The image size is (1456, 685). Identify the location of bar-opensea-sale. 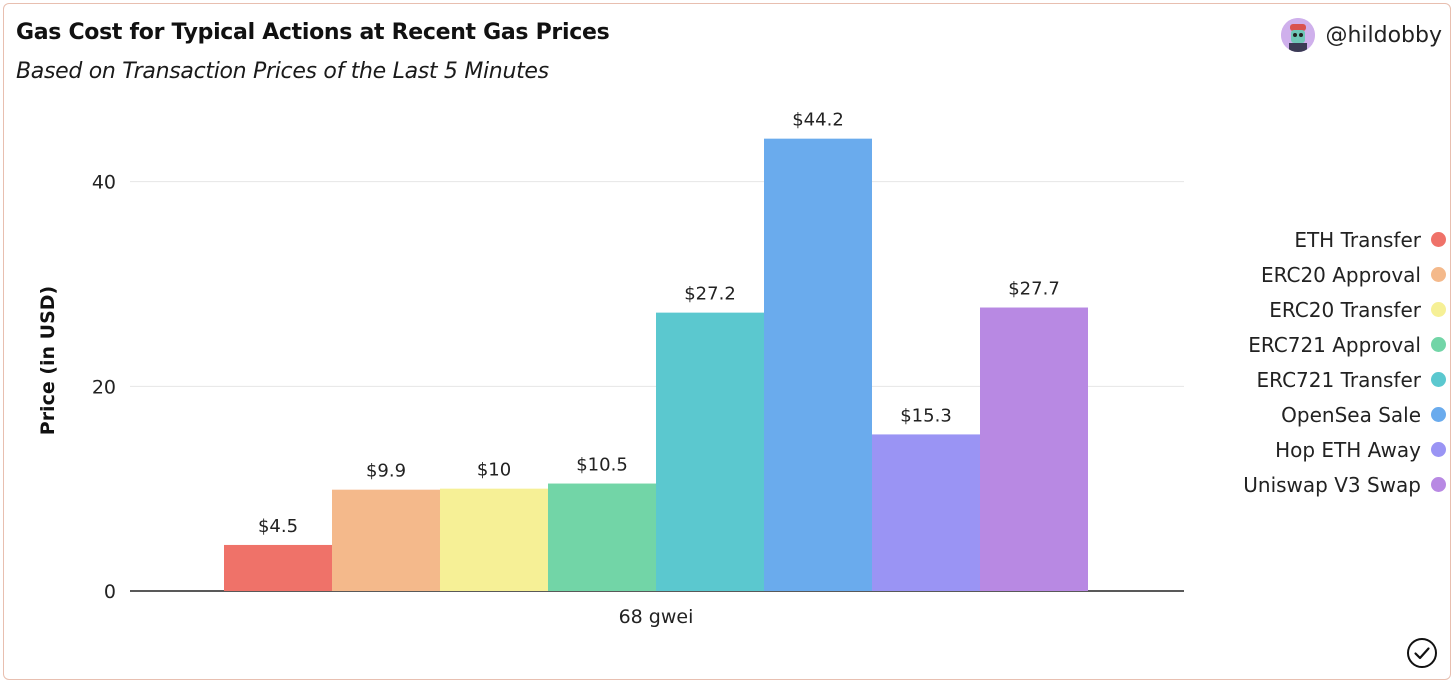
(818, 364).